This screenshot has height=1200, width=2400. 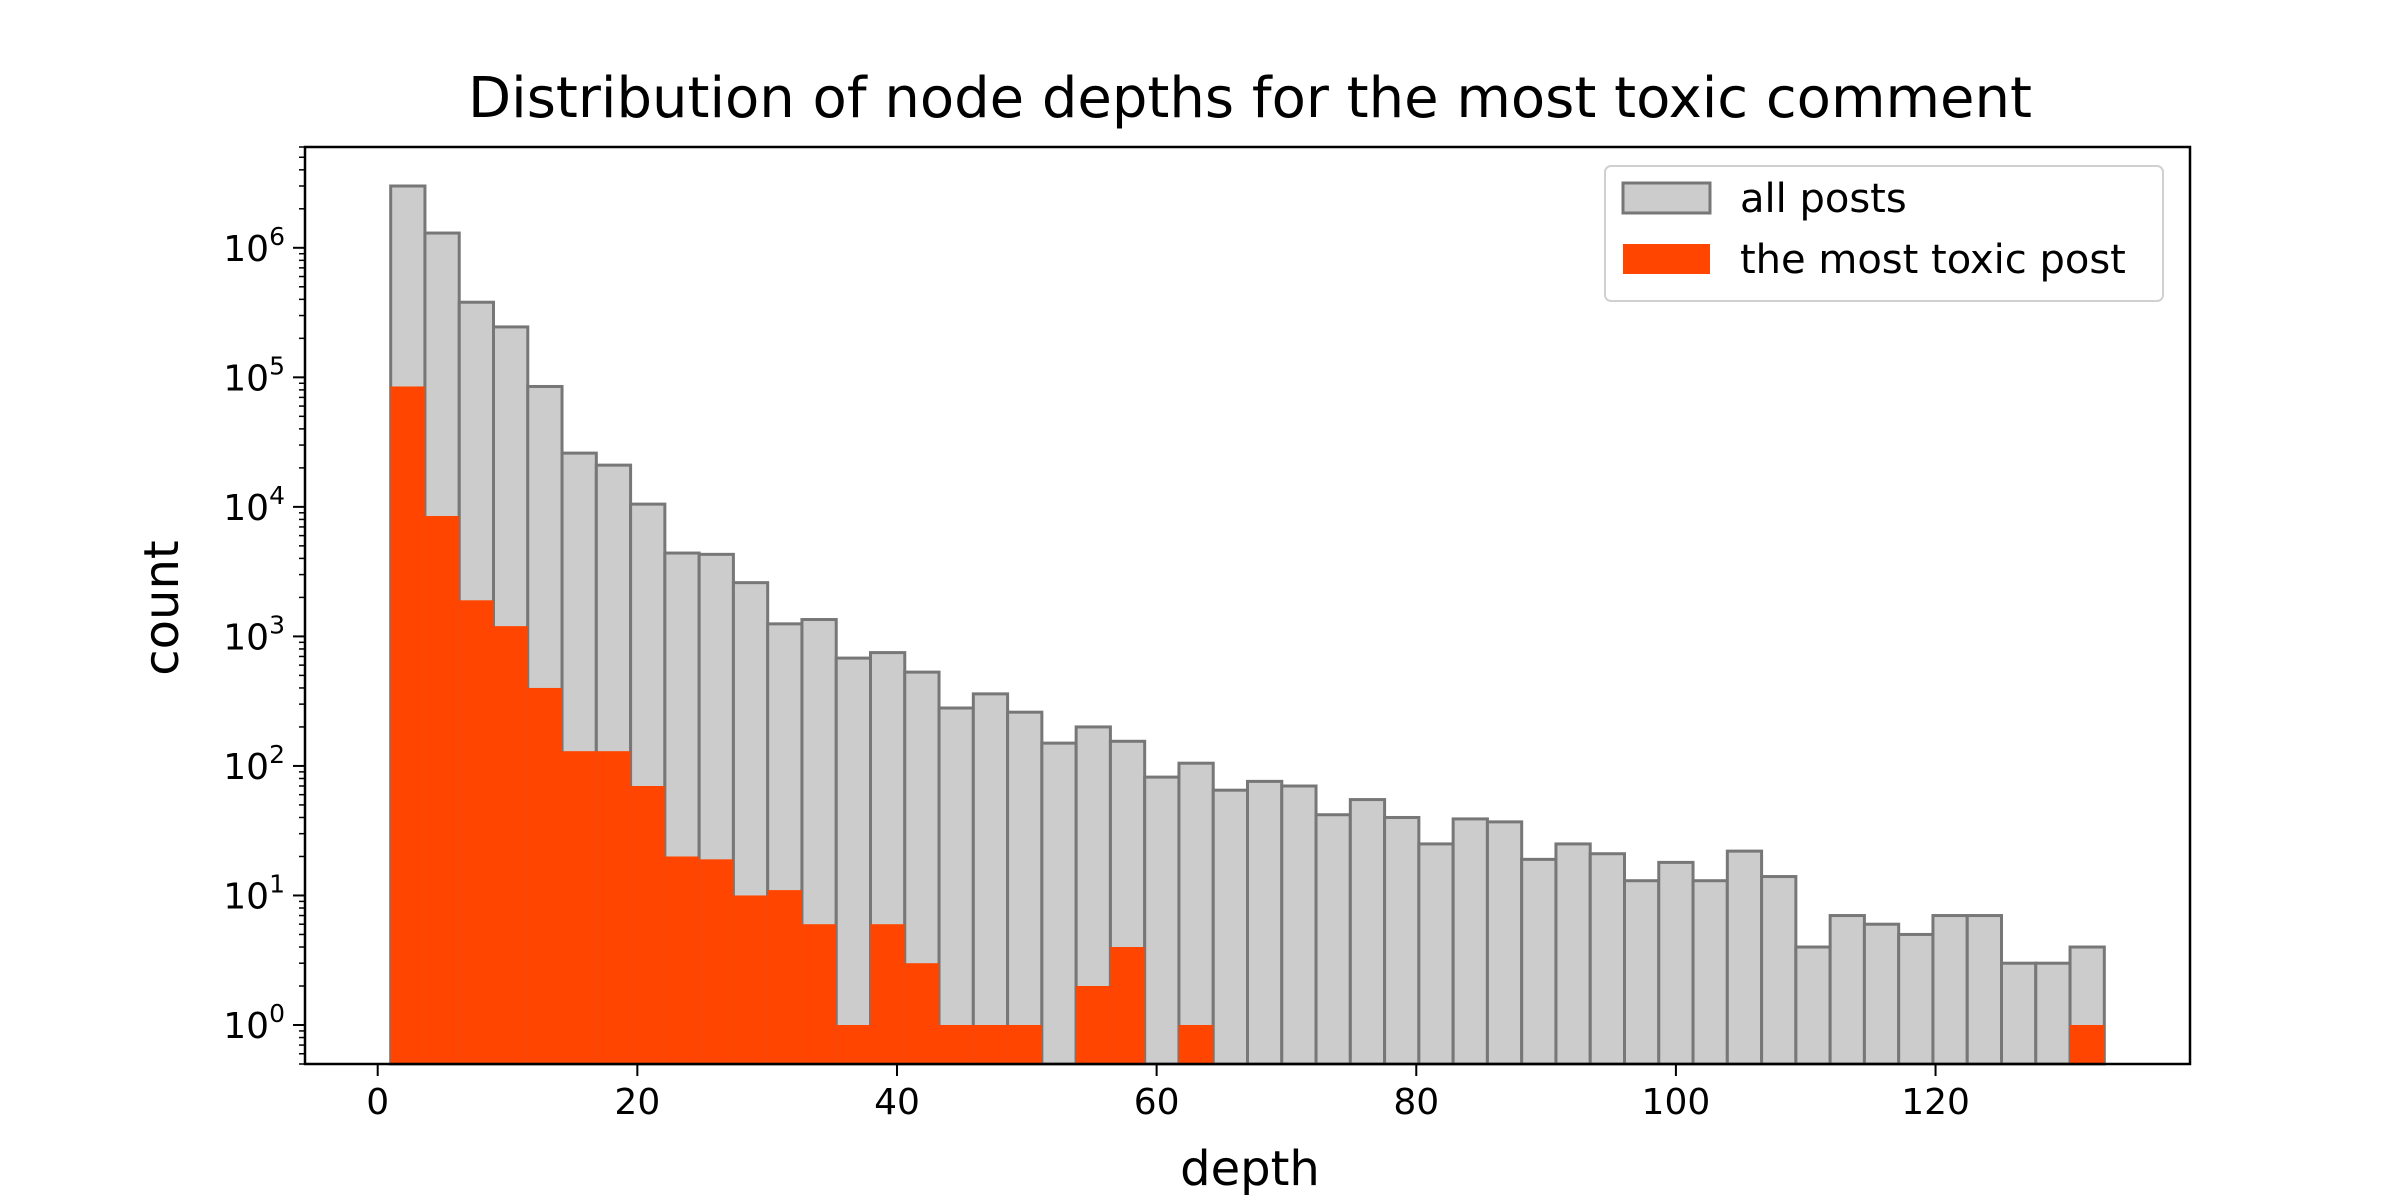 I want to click on legend-box, so click(x=1884, y=233).